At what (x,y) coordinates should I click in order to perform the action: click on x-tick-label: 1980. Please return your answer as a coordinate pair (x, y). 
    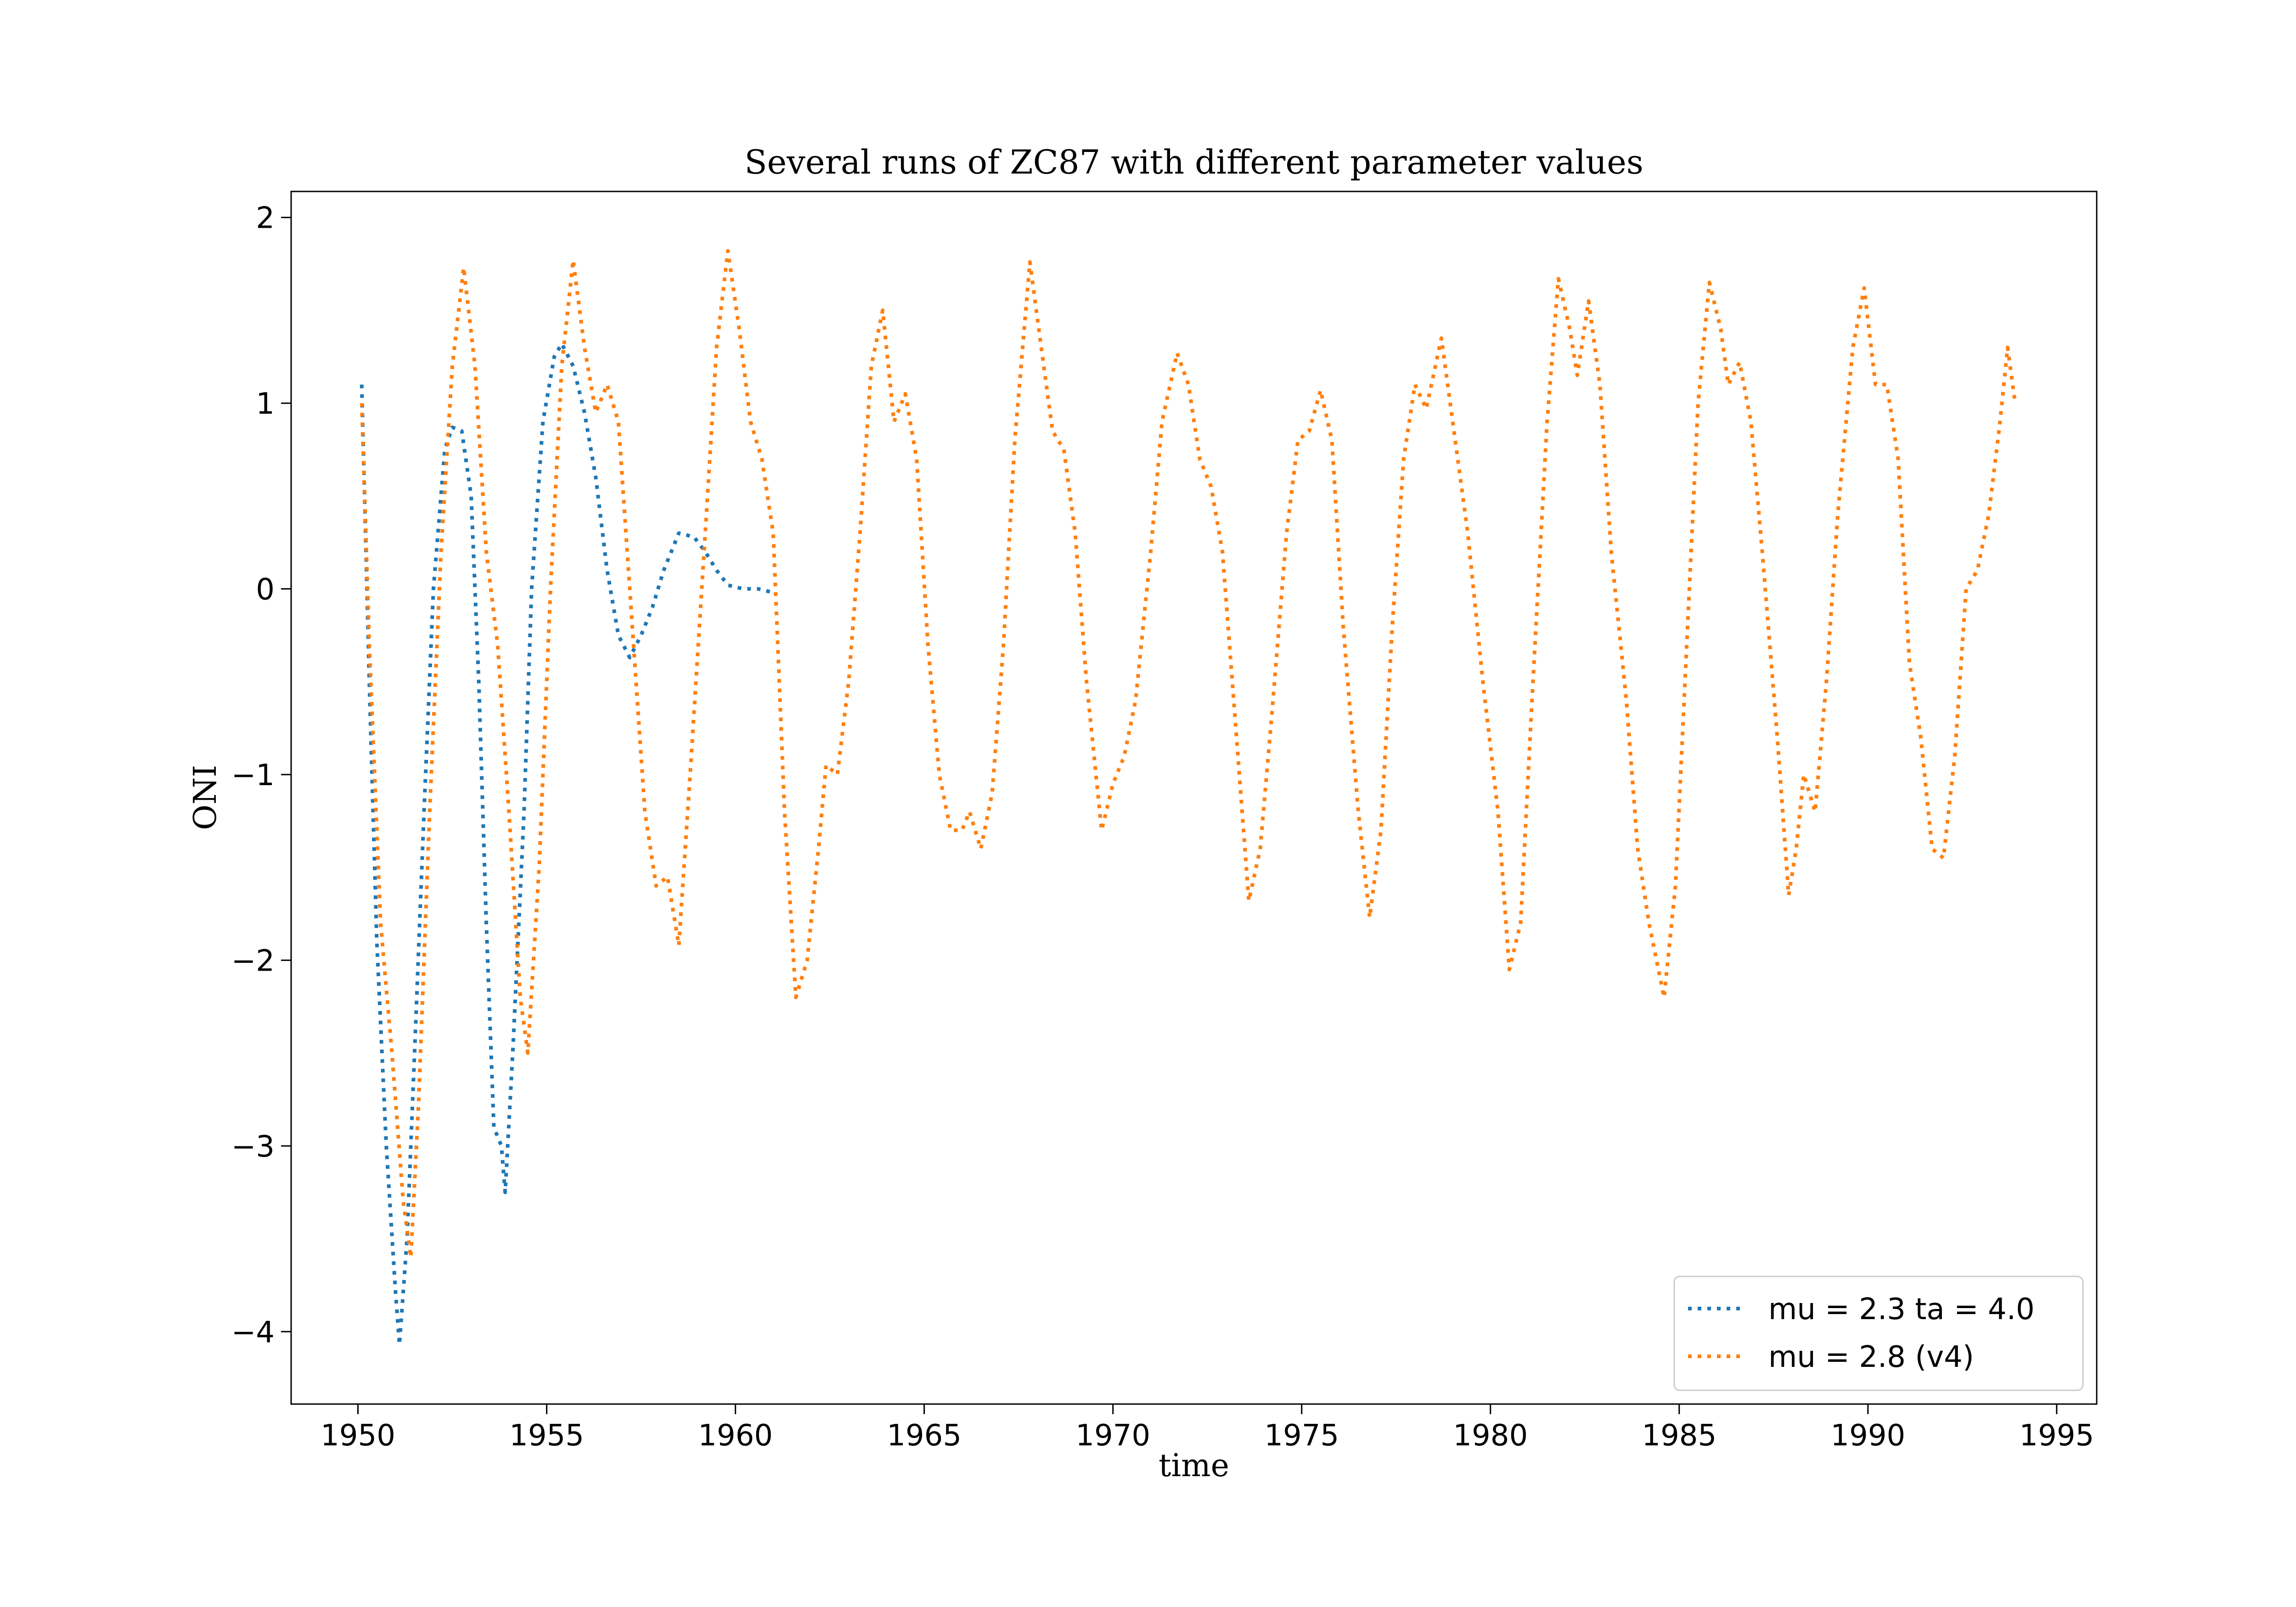
    Looking at the image, I should click on (1490, 1436).